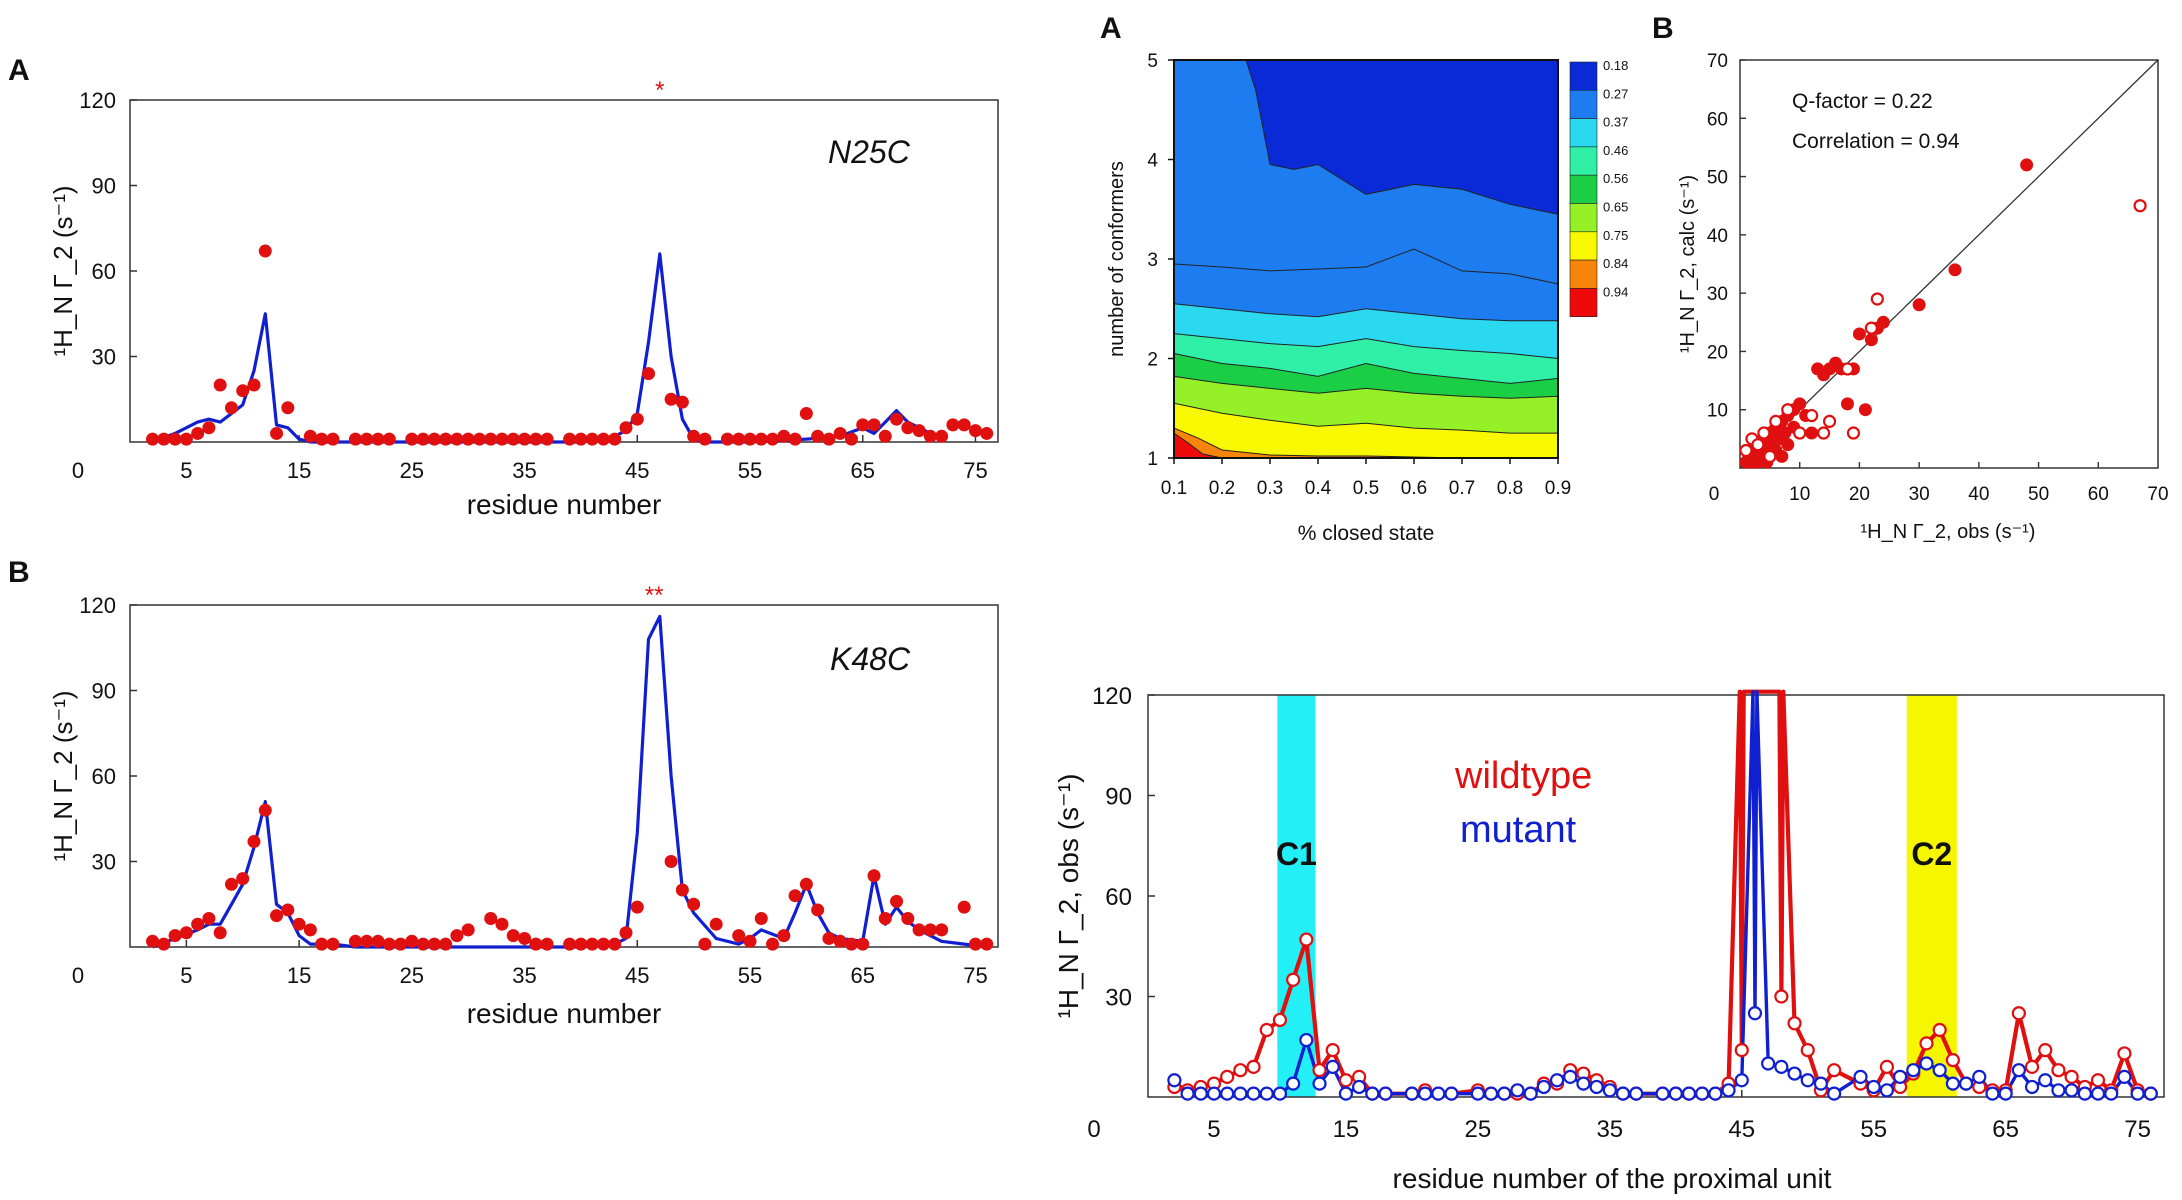 Image resolution: width=2182 pixels, height=1200 pixels. I want to click on n25c-ticks: 0 5 15 25 35 45 55 65 75 30 60 90 120, so click(530, 285).